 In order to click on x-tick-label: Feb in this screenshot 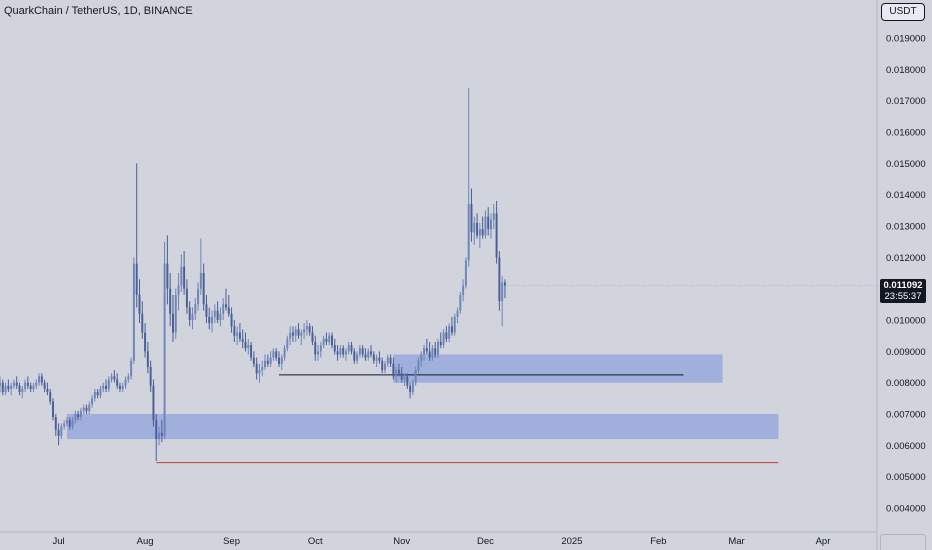, I will do `click(658, 541)`.